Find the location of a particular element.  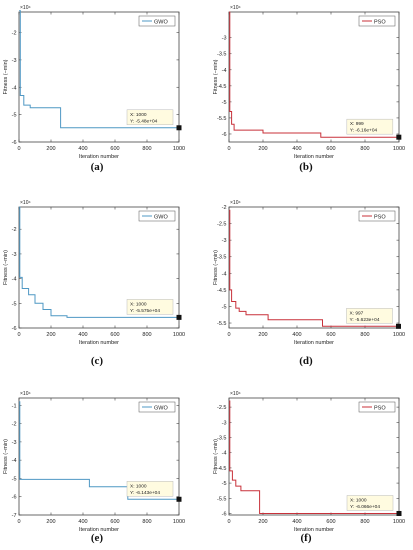

y-tick-label: -2.5 is located at coordinates (221, 408).